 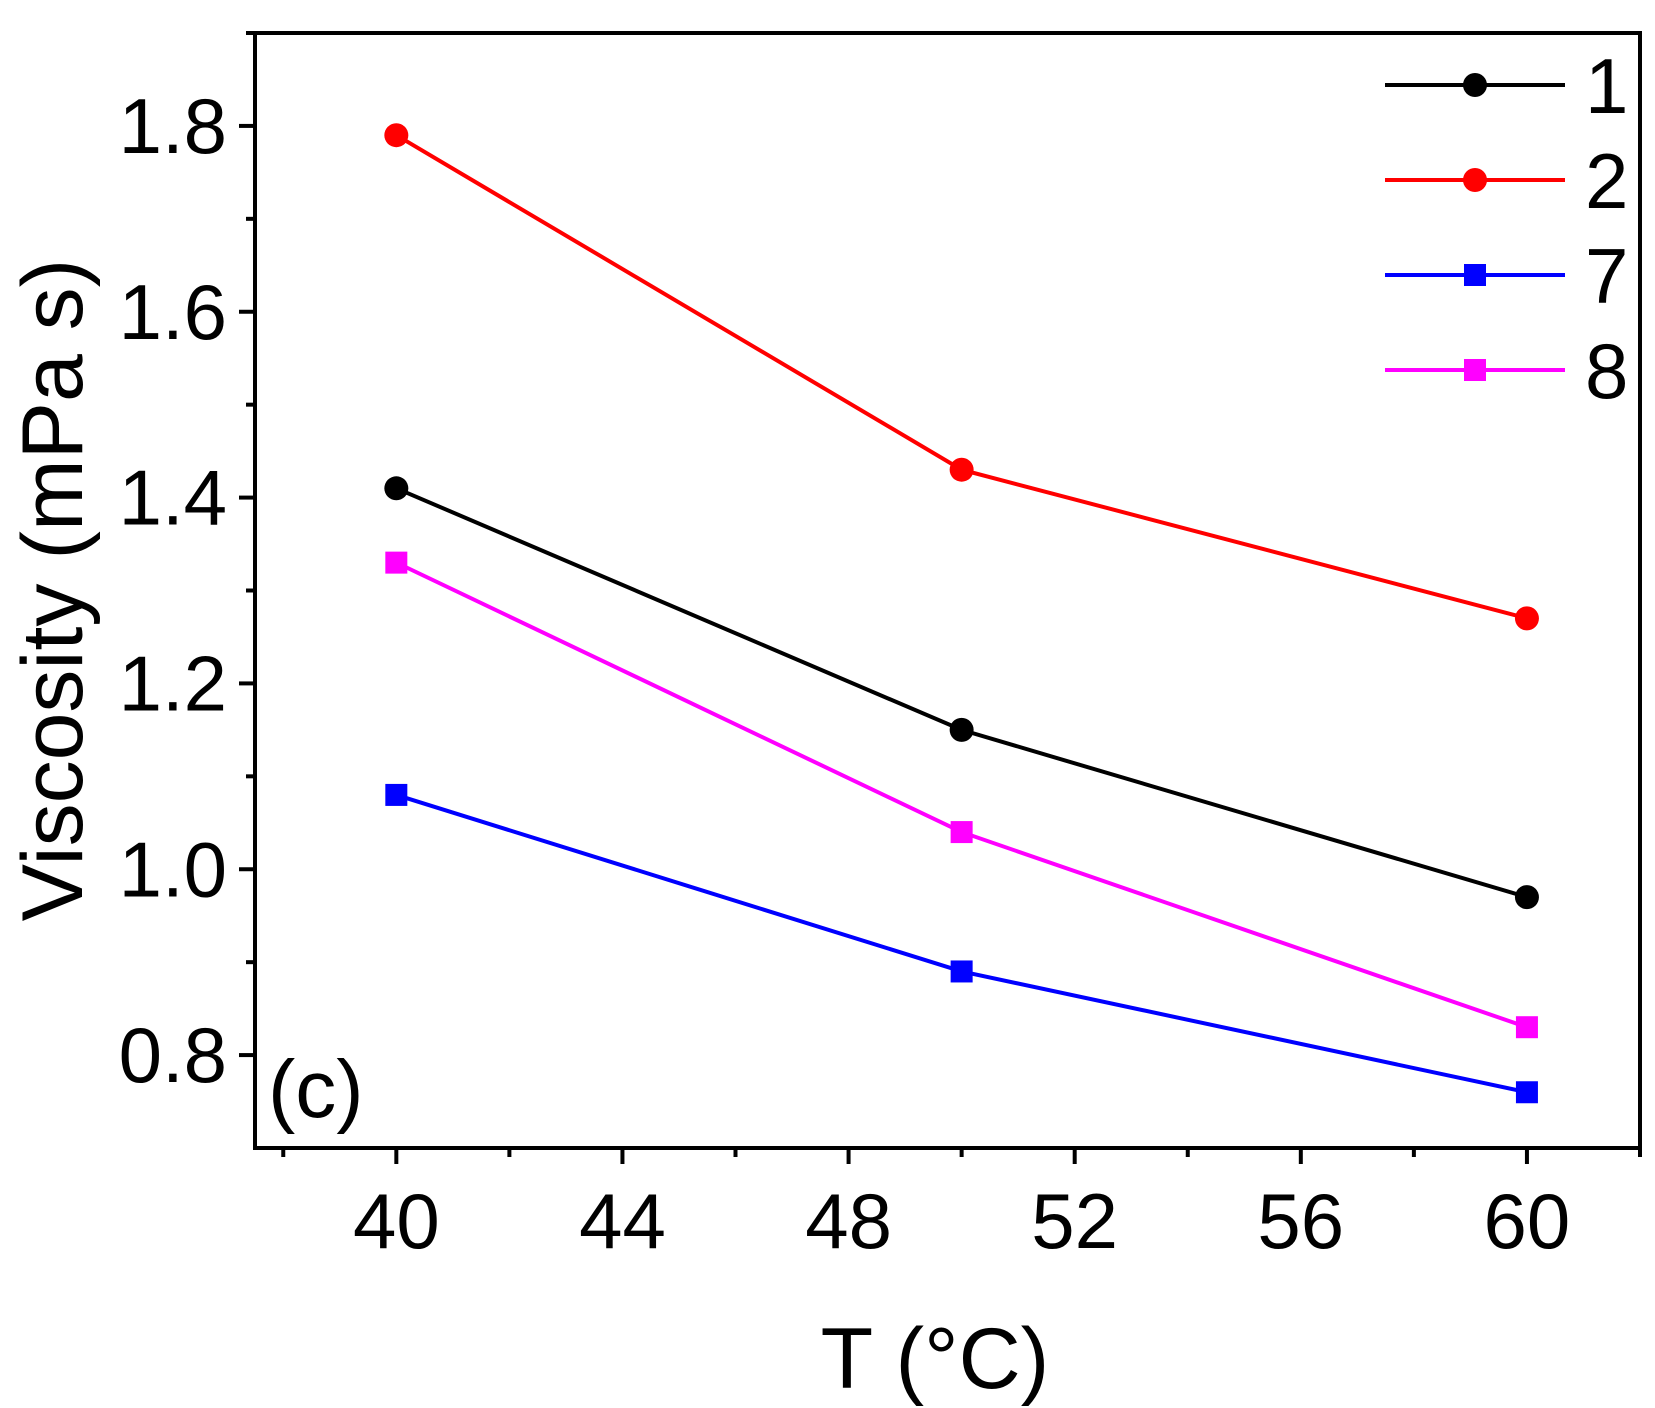 What do you see at coordinates (173, 498) in the screenshot?
I see `y-tick-label: 1.4` at bounding box center [173, 498].